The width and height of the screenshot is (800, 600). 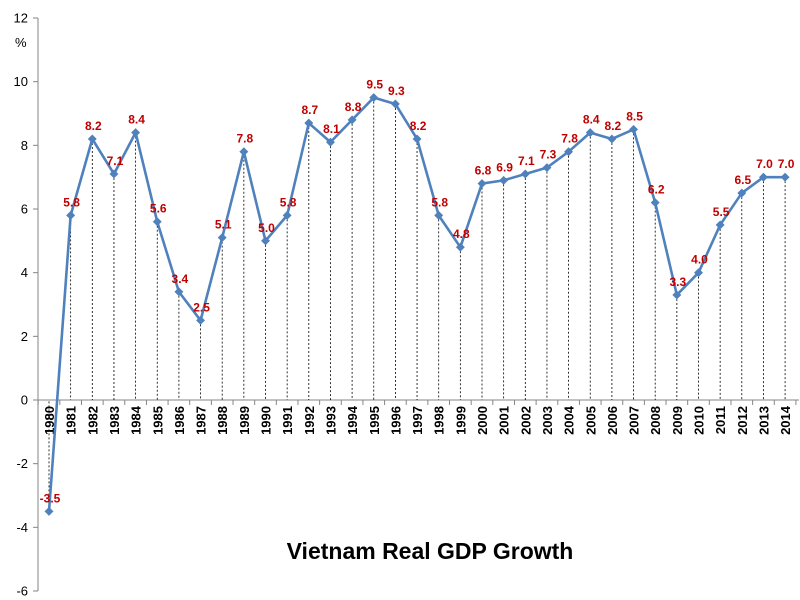 What do you see at coordinates (353, 107) in the screenshot?
I see `data-label: 8.8` at bounding box center [353, 107].